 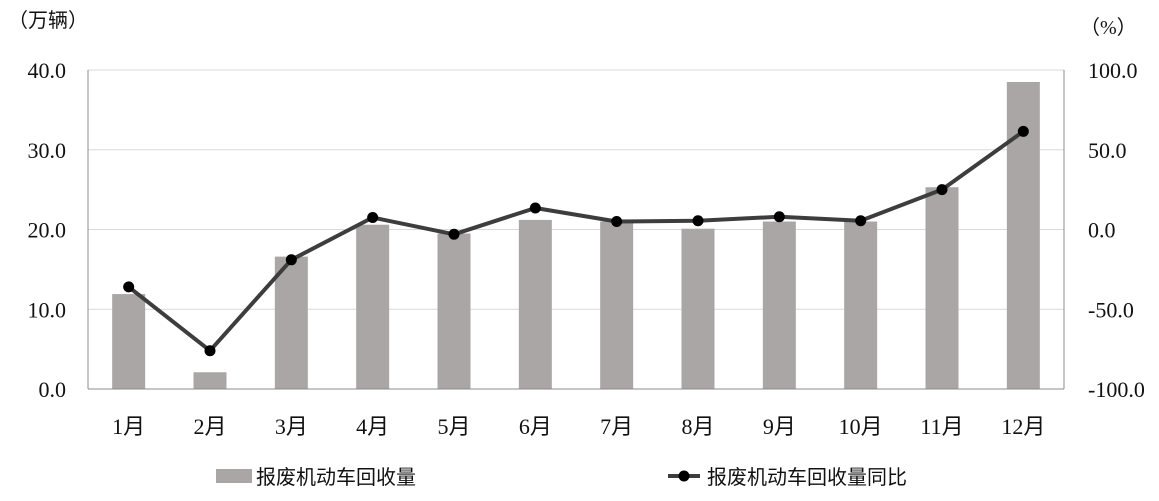 What do you see at coordinates (779, 426) in the screenshot?
I see `x-tick-label: 9月` at bounding box center [779, 426].